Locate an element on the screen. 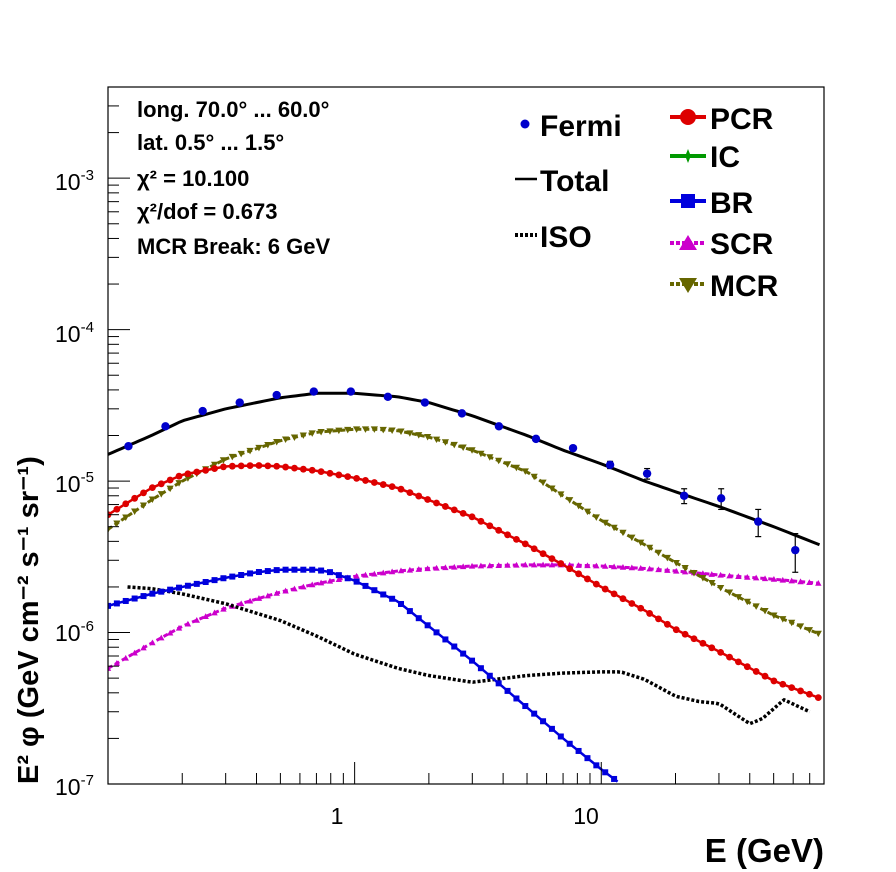  x-axis-label: E (GeV) is located at coordinates (764, 850).